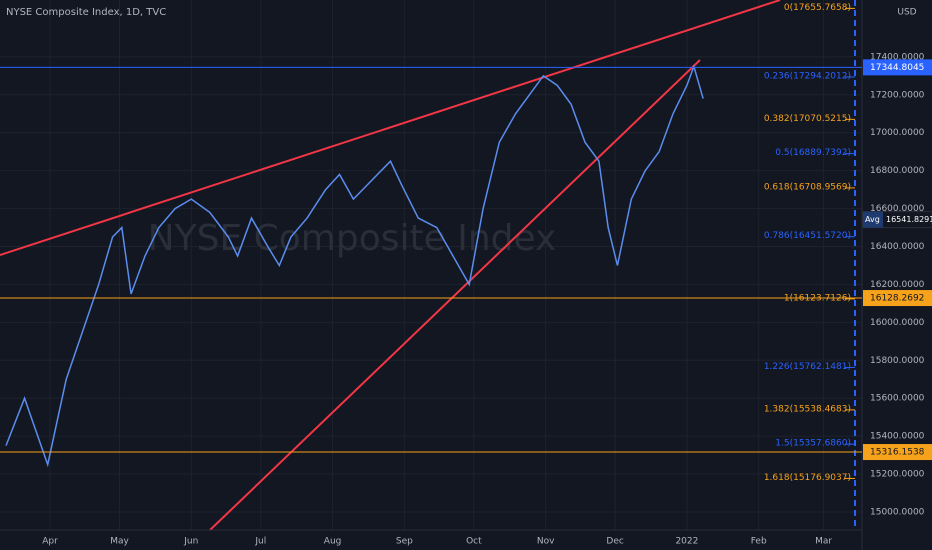 The image size is (932, 550). Describe the element at coordinates (807, 187) in the screenshot. I see `fib-label: 0.618(16708.9569)` at that location.